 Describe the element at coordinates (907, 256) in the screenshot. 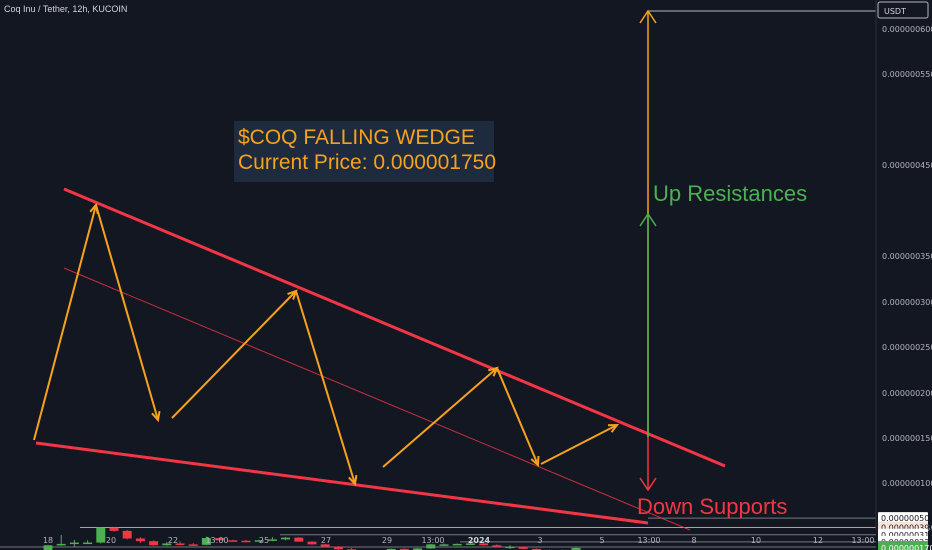

I see `price-tick-label: 0.0000003500` at that location.